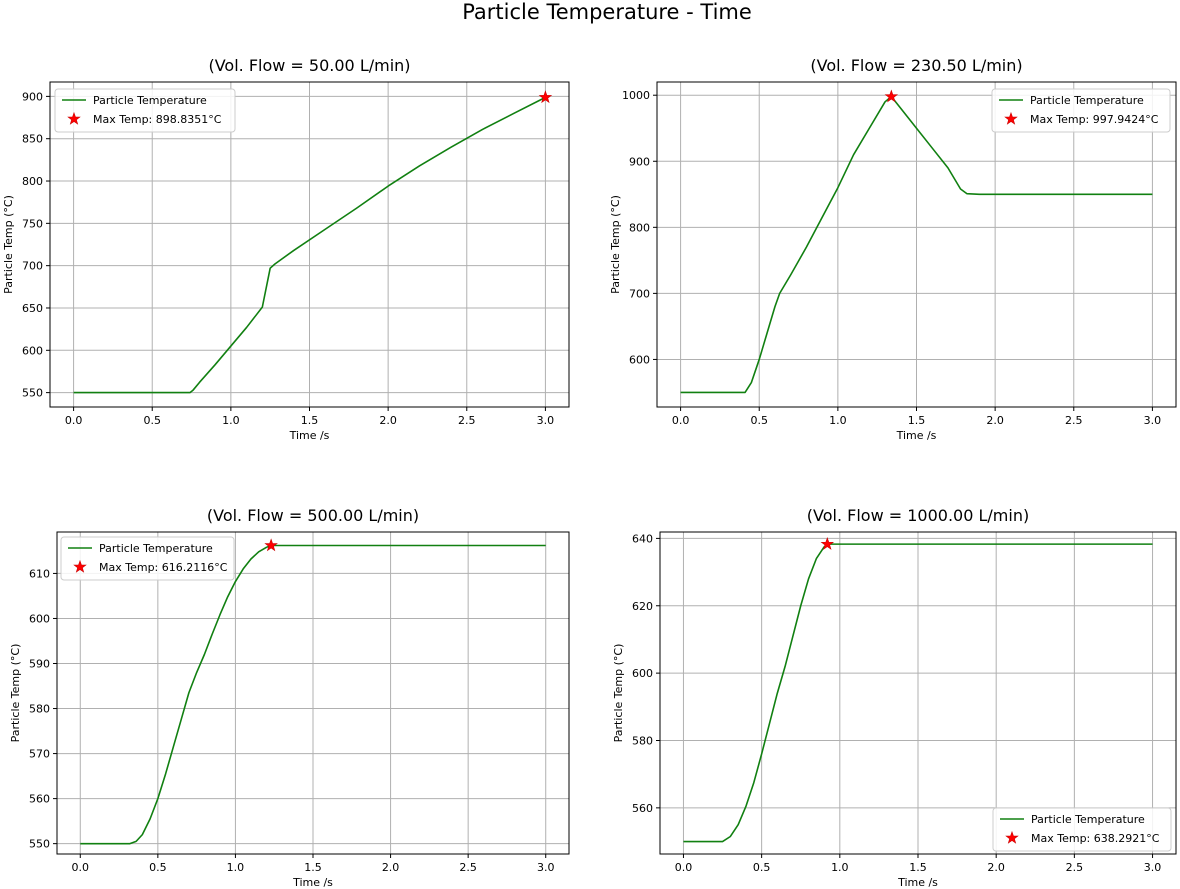 This screenshot has width=1180, height=889. What do you see at coordinates (916, 65) in the screenshot?
I see `chart-title: (Vol. Flow = 230.50 L/min)` at bounding box center [916, 65].